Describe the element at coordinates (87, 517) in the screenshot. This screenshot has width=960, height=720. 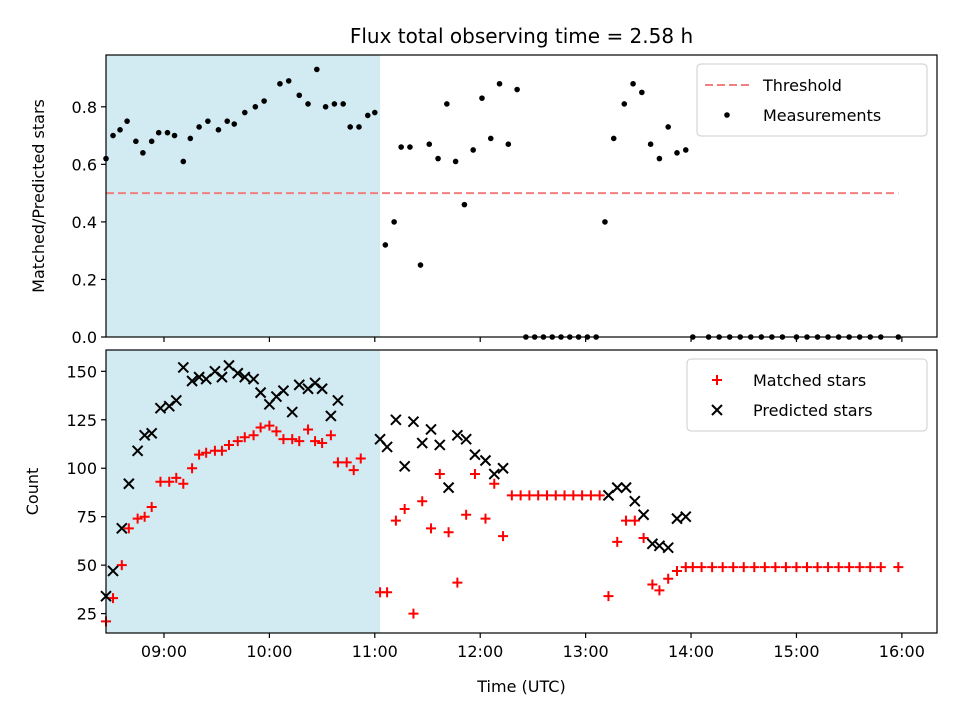
I see `y-tick-label: 75` at that location.